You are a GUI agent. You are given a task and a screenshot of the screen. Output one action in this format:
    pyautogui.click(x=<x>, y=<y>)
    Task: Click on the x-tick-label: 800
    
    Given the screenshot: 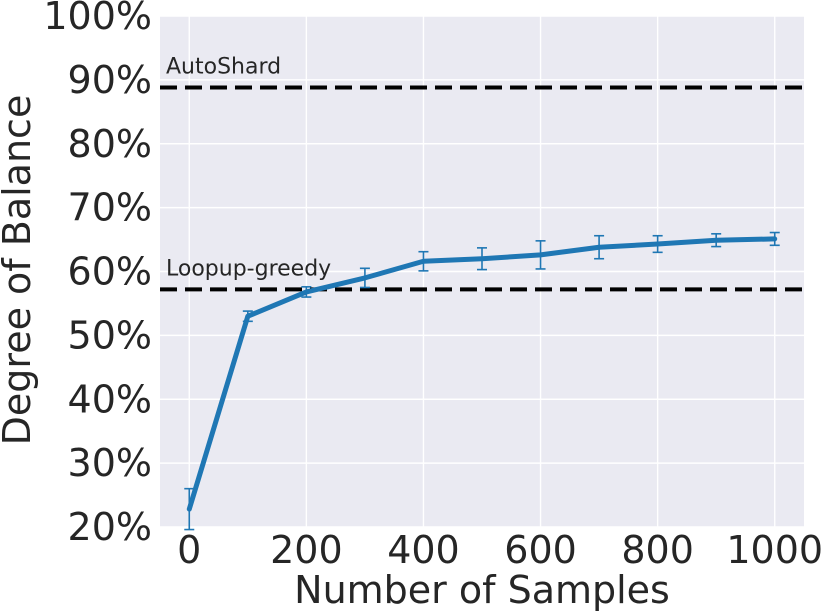 What is the action you would take?
    pyautogui.click(x=657, y=550)
    